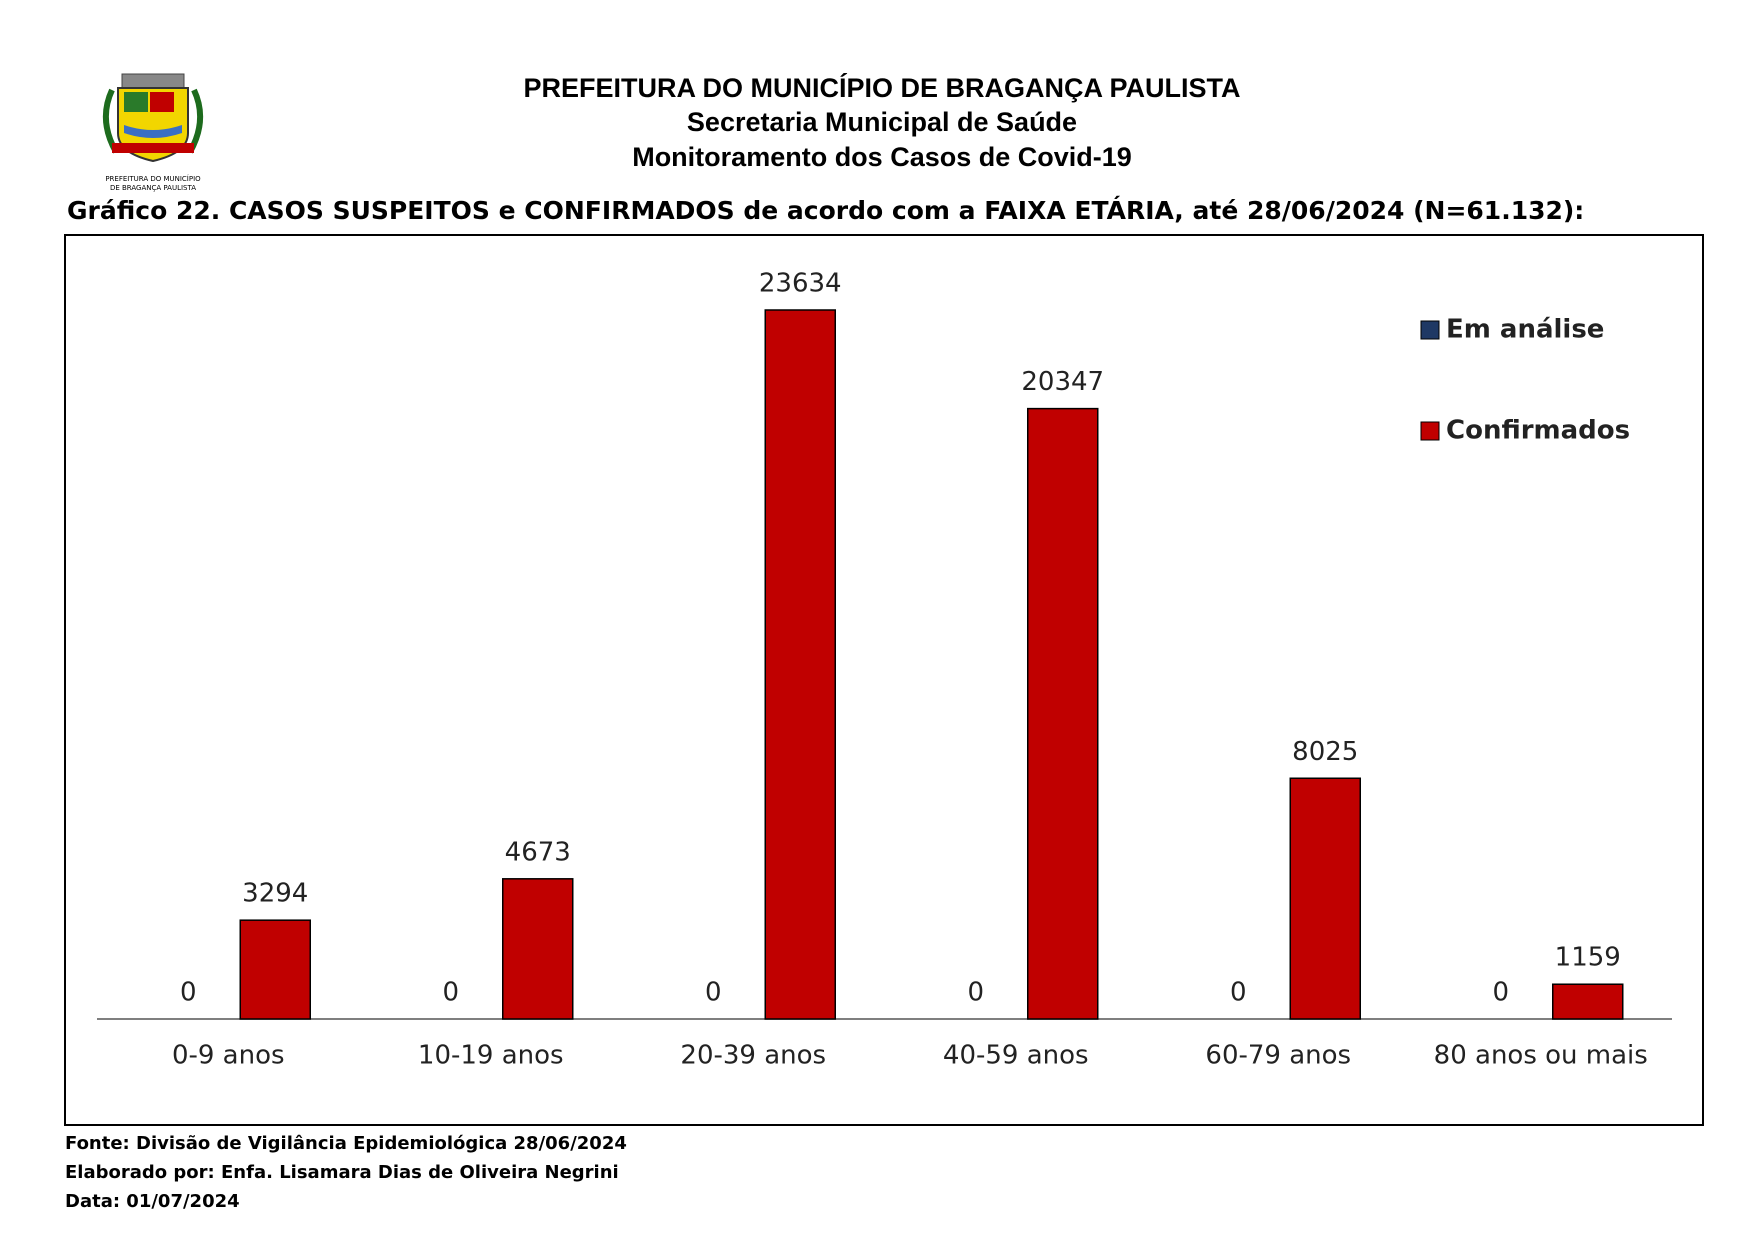  Describe the element at coordinates (491, 1056) in the screenshot. I see `x-tick-label: 10-19 anos` at that location.